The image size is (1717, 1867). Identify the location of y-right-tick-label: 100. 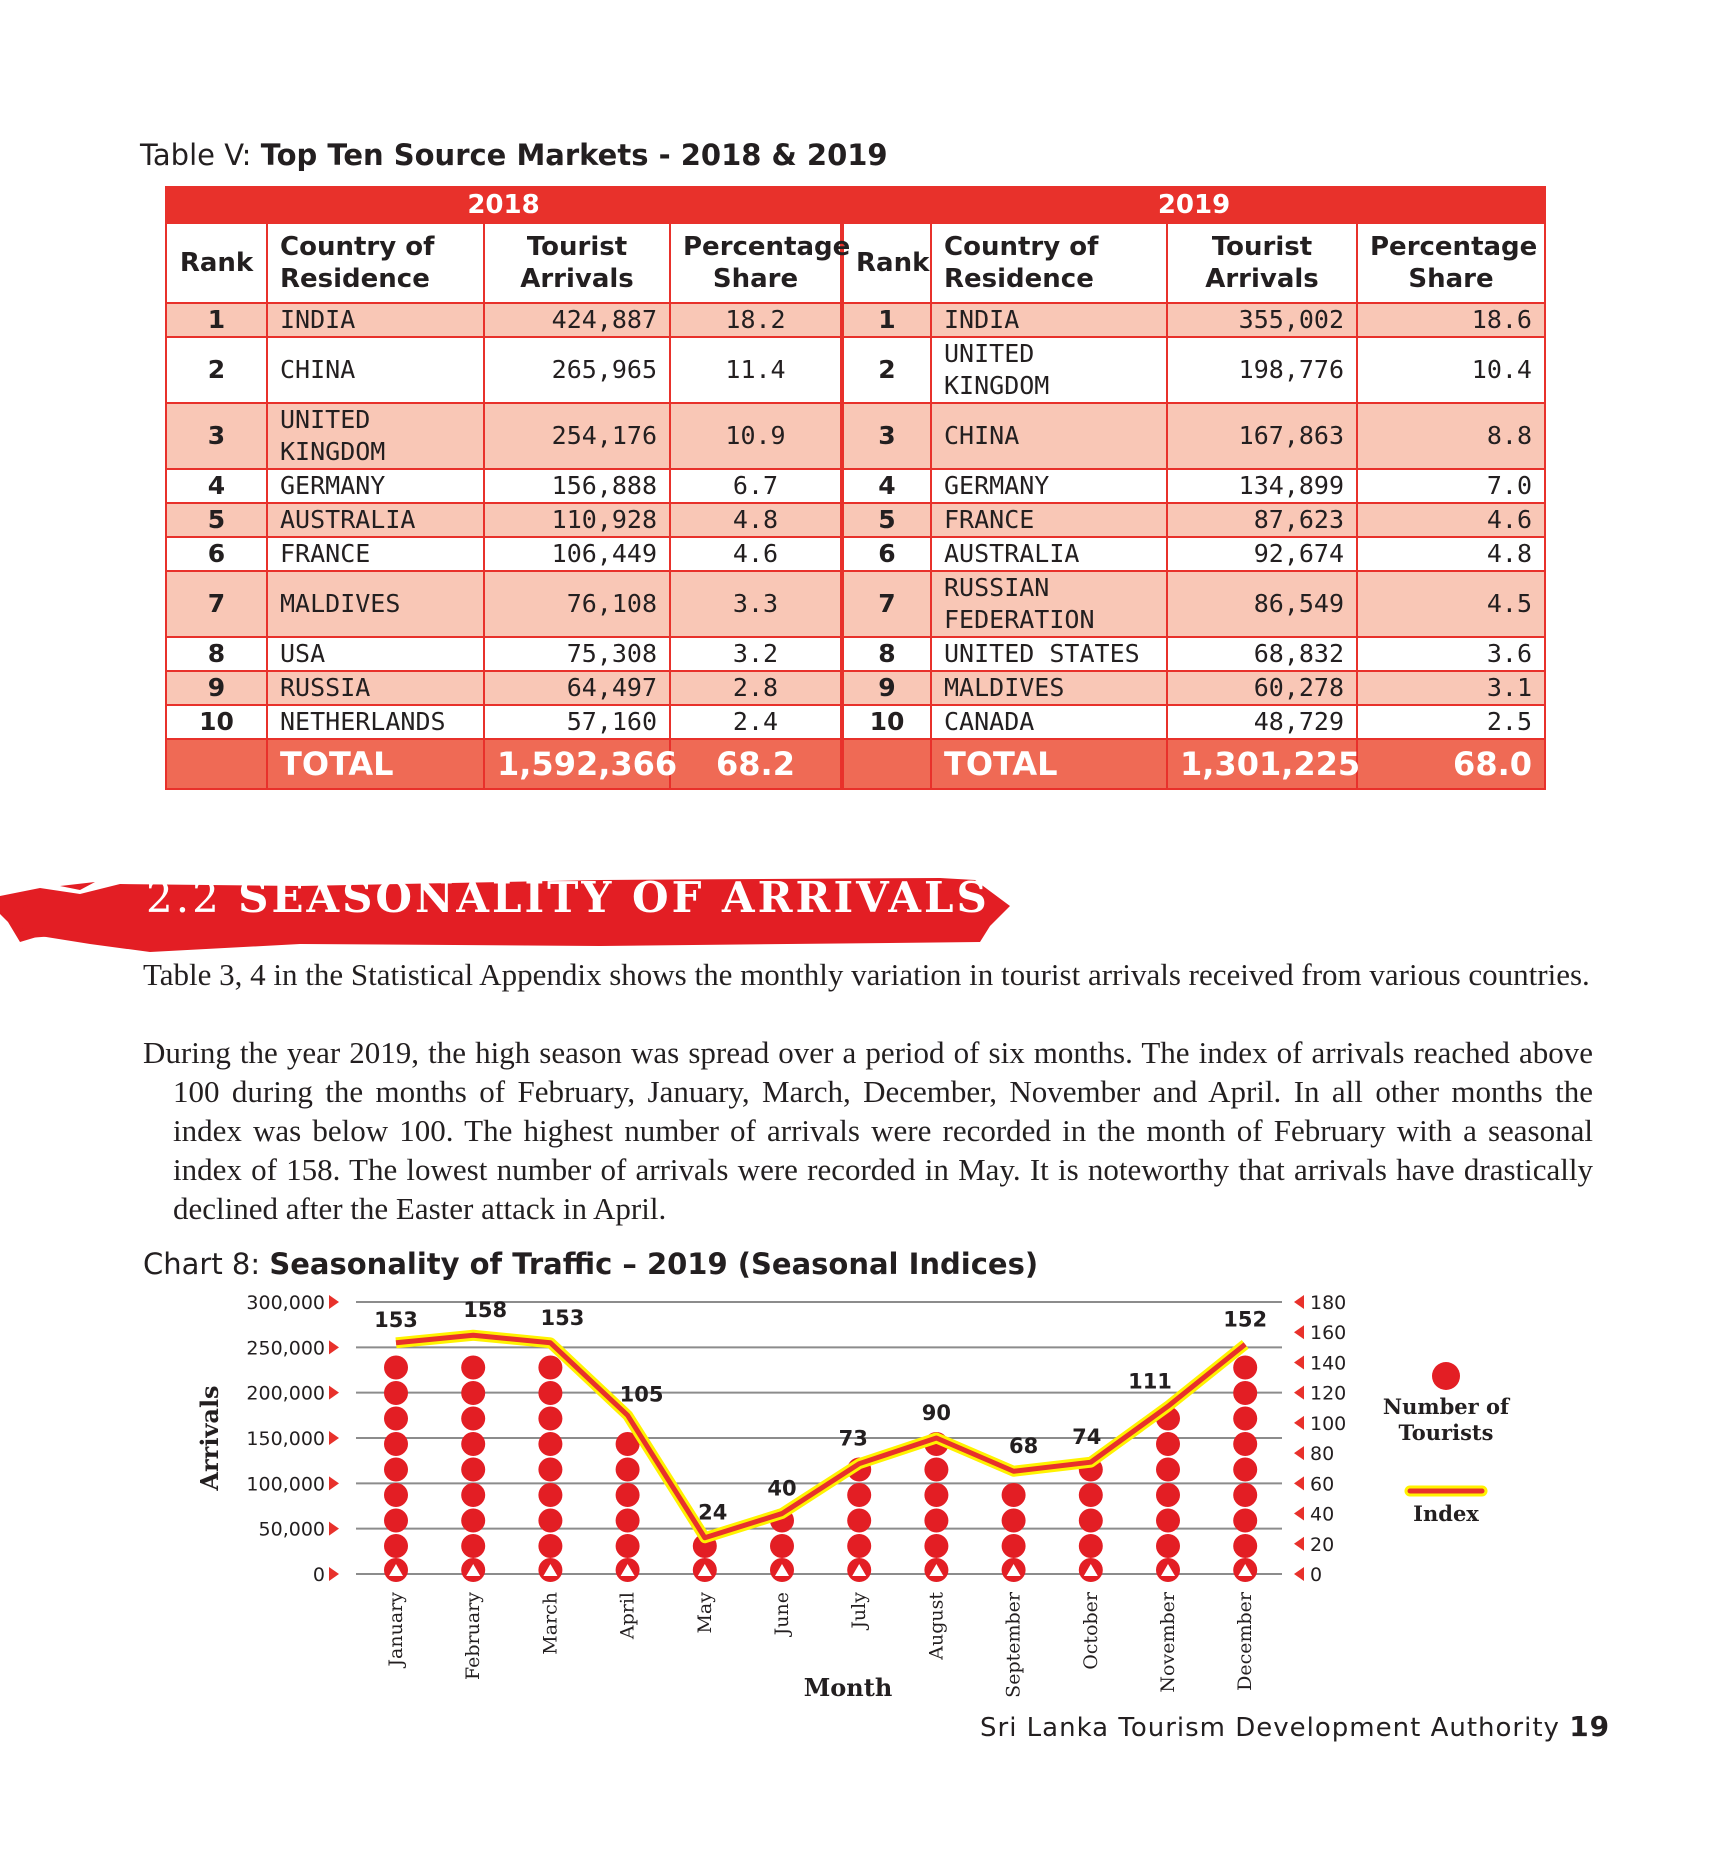
(1328, 1424).